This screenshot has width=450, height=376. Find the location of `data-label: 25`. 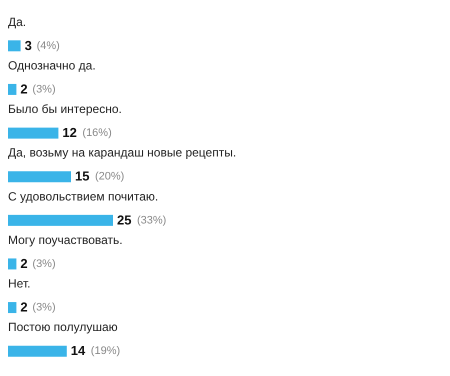

data-label: 25 is located at coordinates (124, 220).